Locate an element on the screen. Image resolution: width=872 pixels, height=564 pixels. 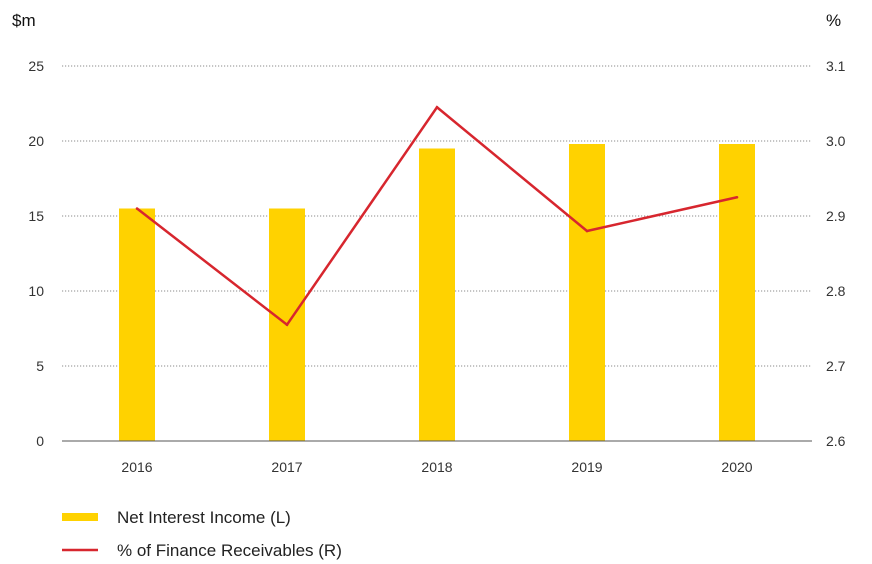
left-tick-label: 25 is located at coordinates (36, 66).